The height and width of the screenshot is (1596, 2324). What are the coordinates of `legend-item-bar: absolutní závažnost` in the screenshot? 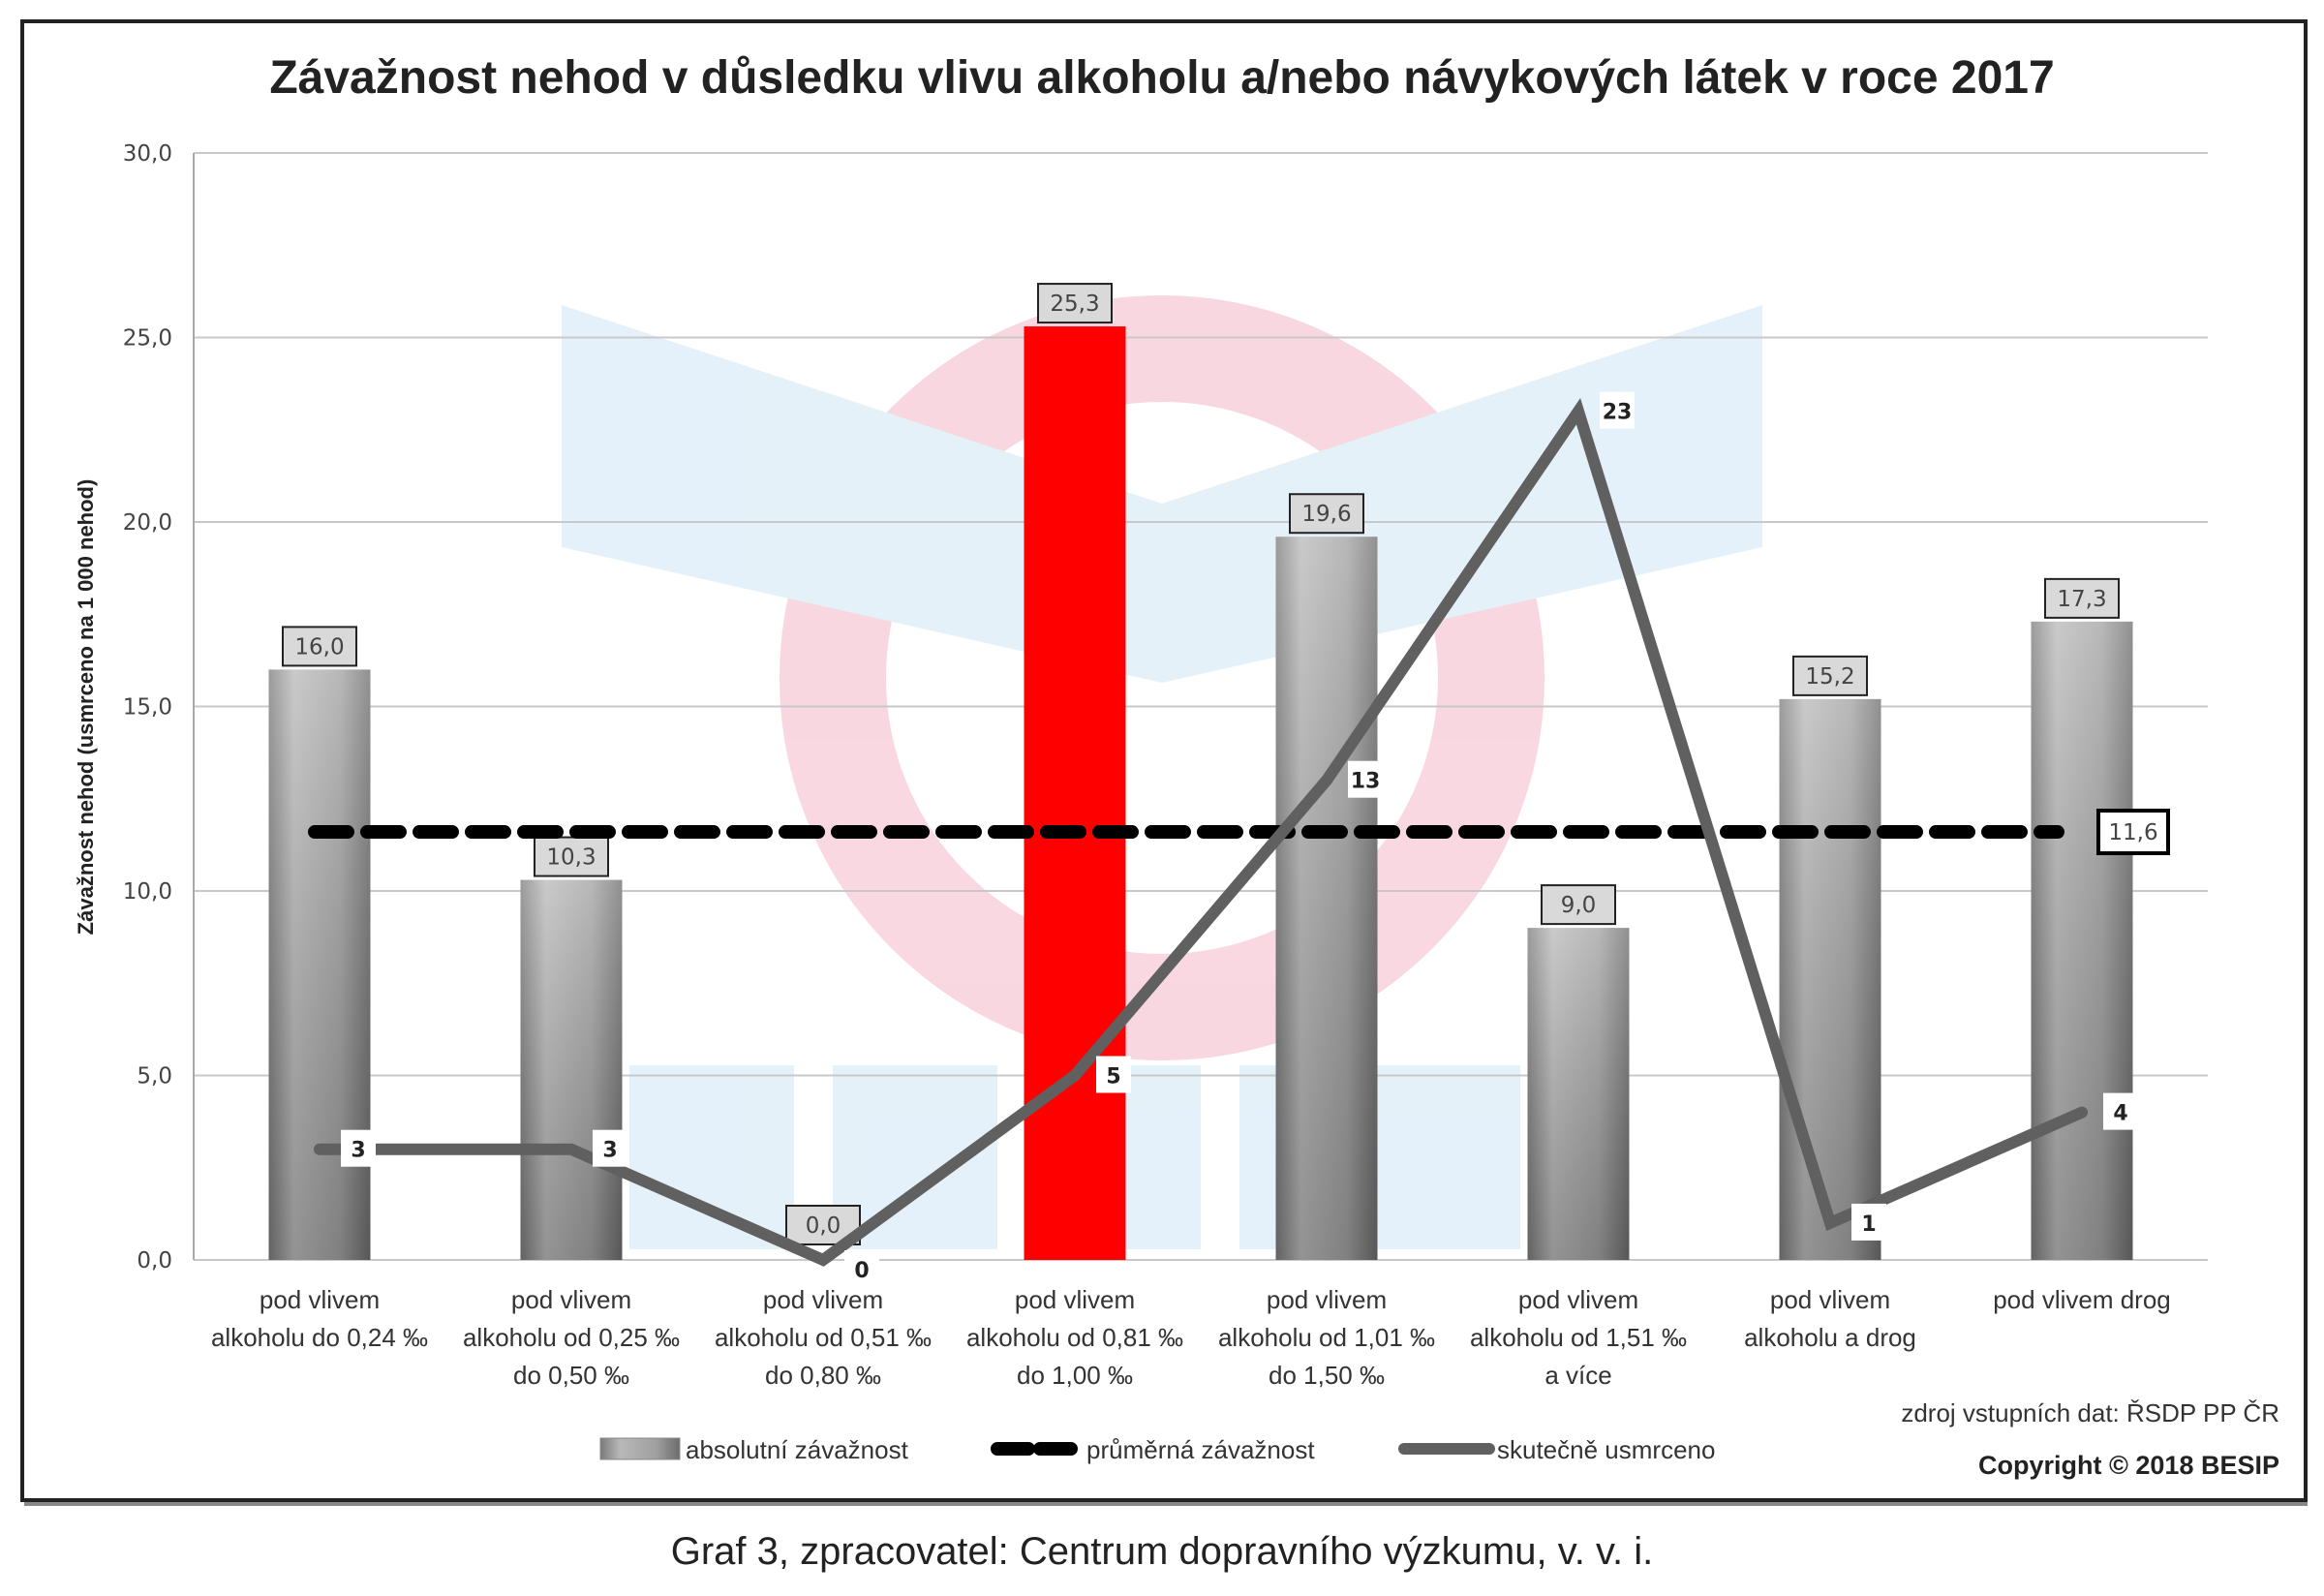 It's located at (754, 1449).